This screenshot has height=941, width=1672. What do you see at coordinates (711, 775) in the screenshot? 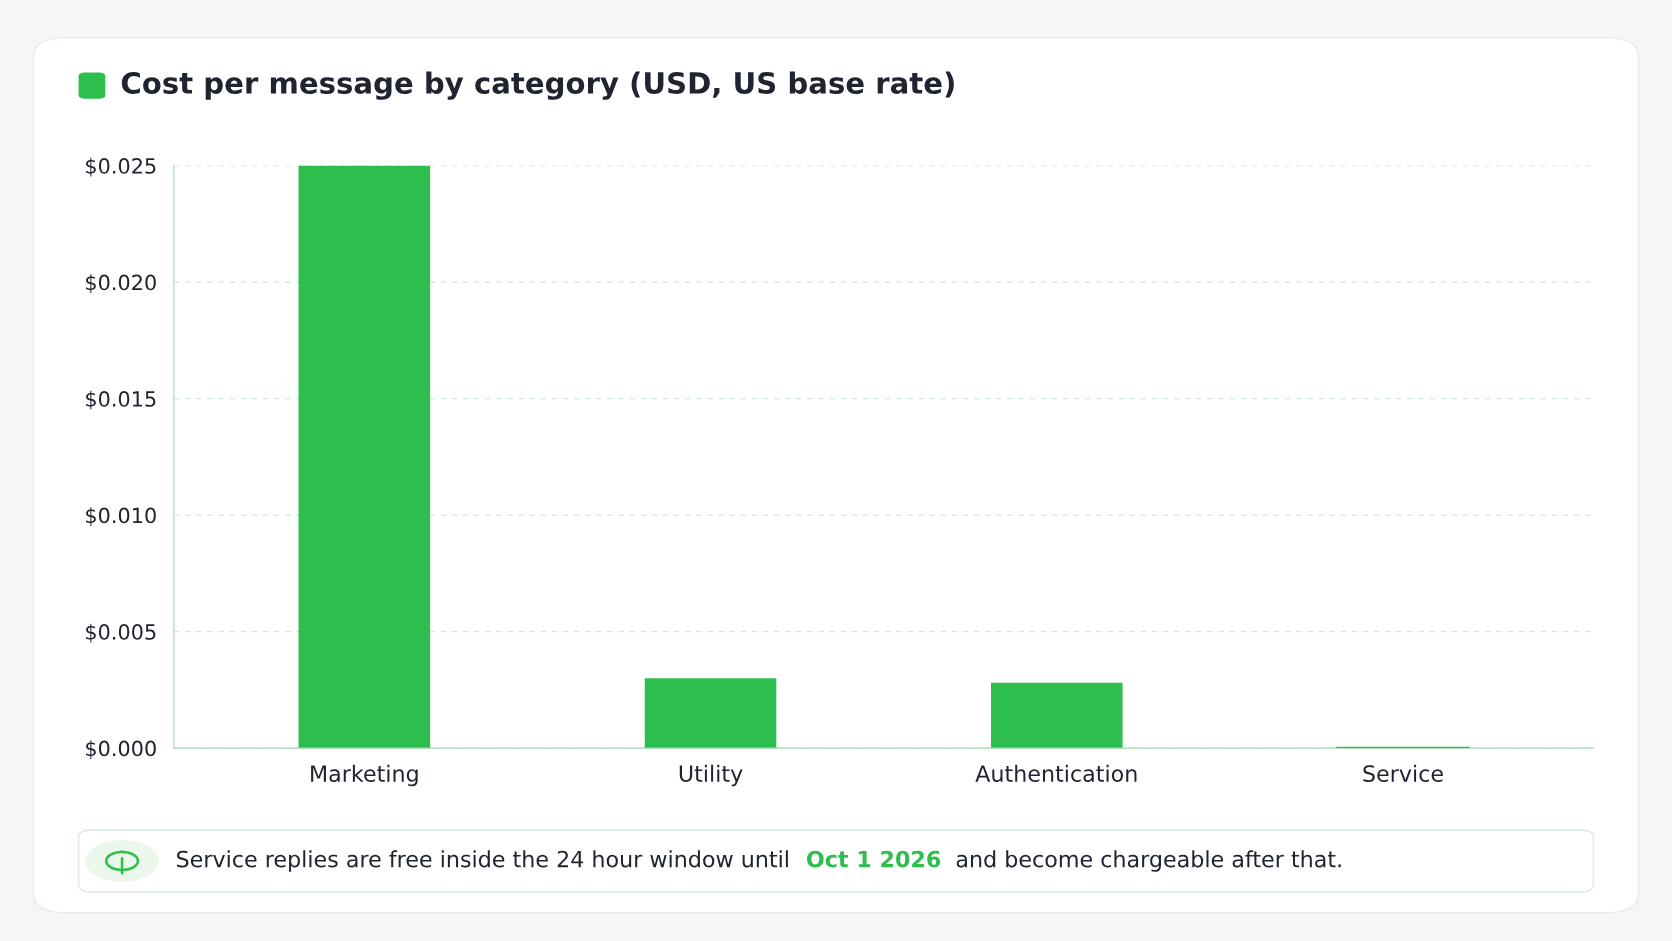
I see `x-tick-label: Utility` at bounding box center [711, 775].